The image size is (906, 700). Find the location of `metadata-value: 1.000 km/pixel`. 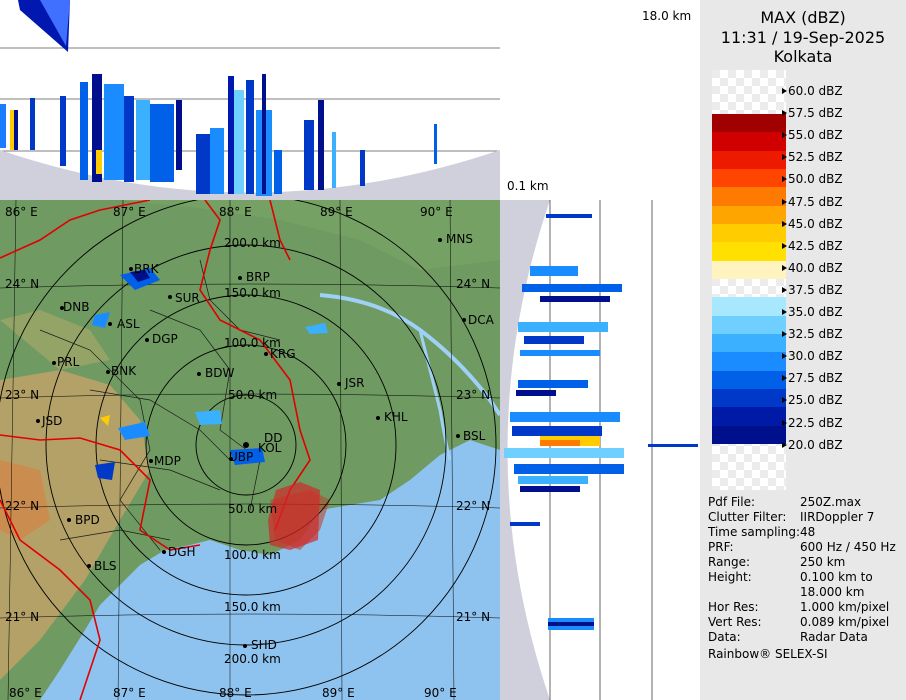

metadata-value: 1.000 km/pixel is located at coordinates (845, 607).